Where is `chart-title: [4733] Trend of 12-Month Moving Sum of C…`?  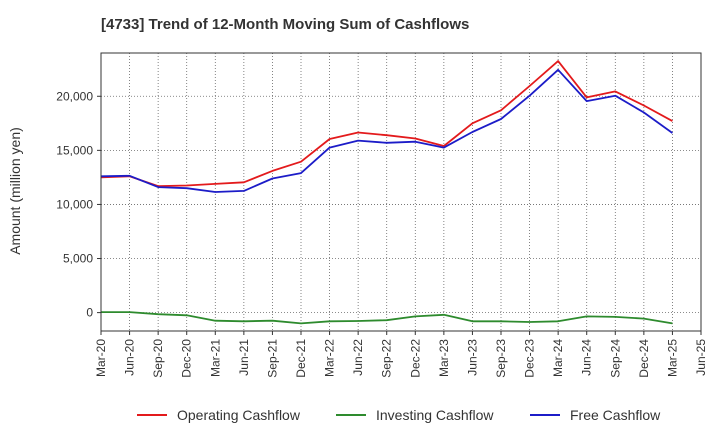 chart-title: [4733] Trend of 12-Month Moving Sum of C… is located at coordinates (285, 24).